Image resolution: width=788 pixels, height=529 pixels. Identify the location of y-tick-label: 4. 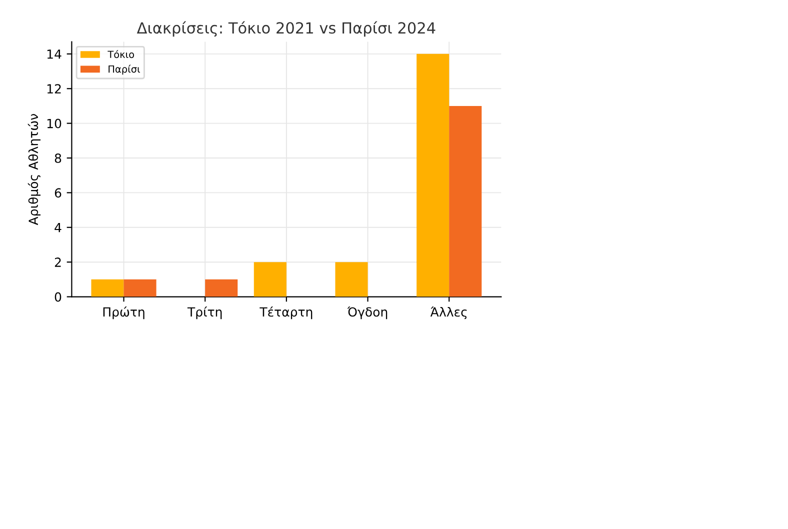
(58, 227).